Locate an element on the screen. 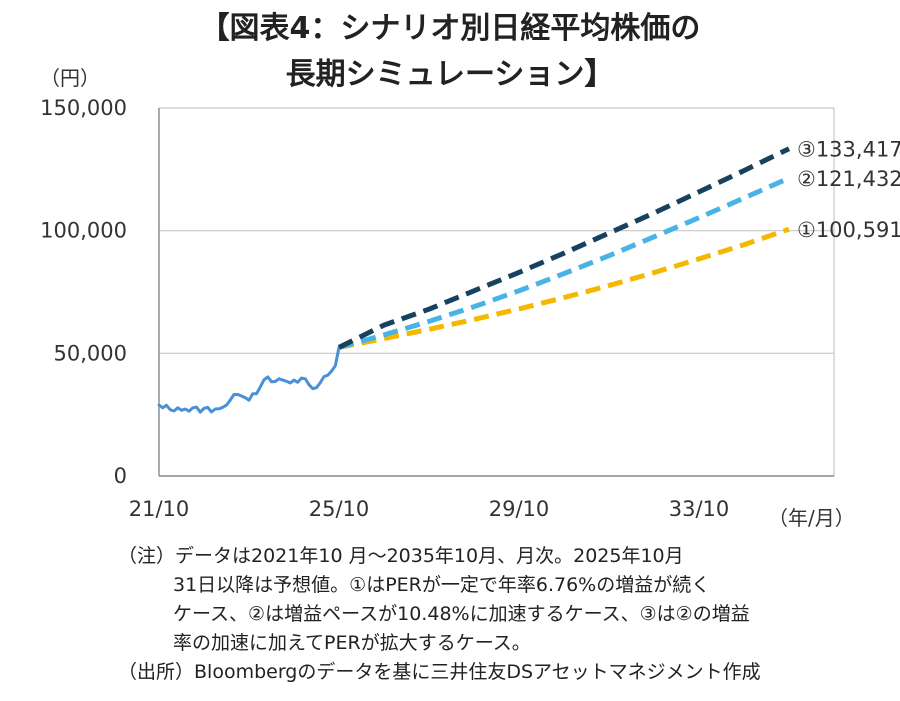  y-tick-labels: 0 50,000 100,000 150,000 is located at coordinates (83, 292).